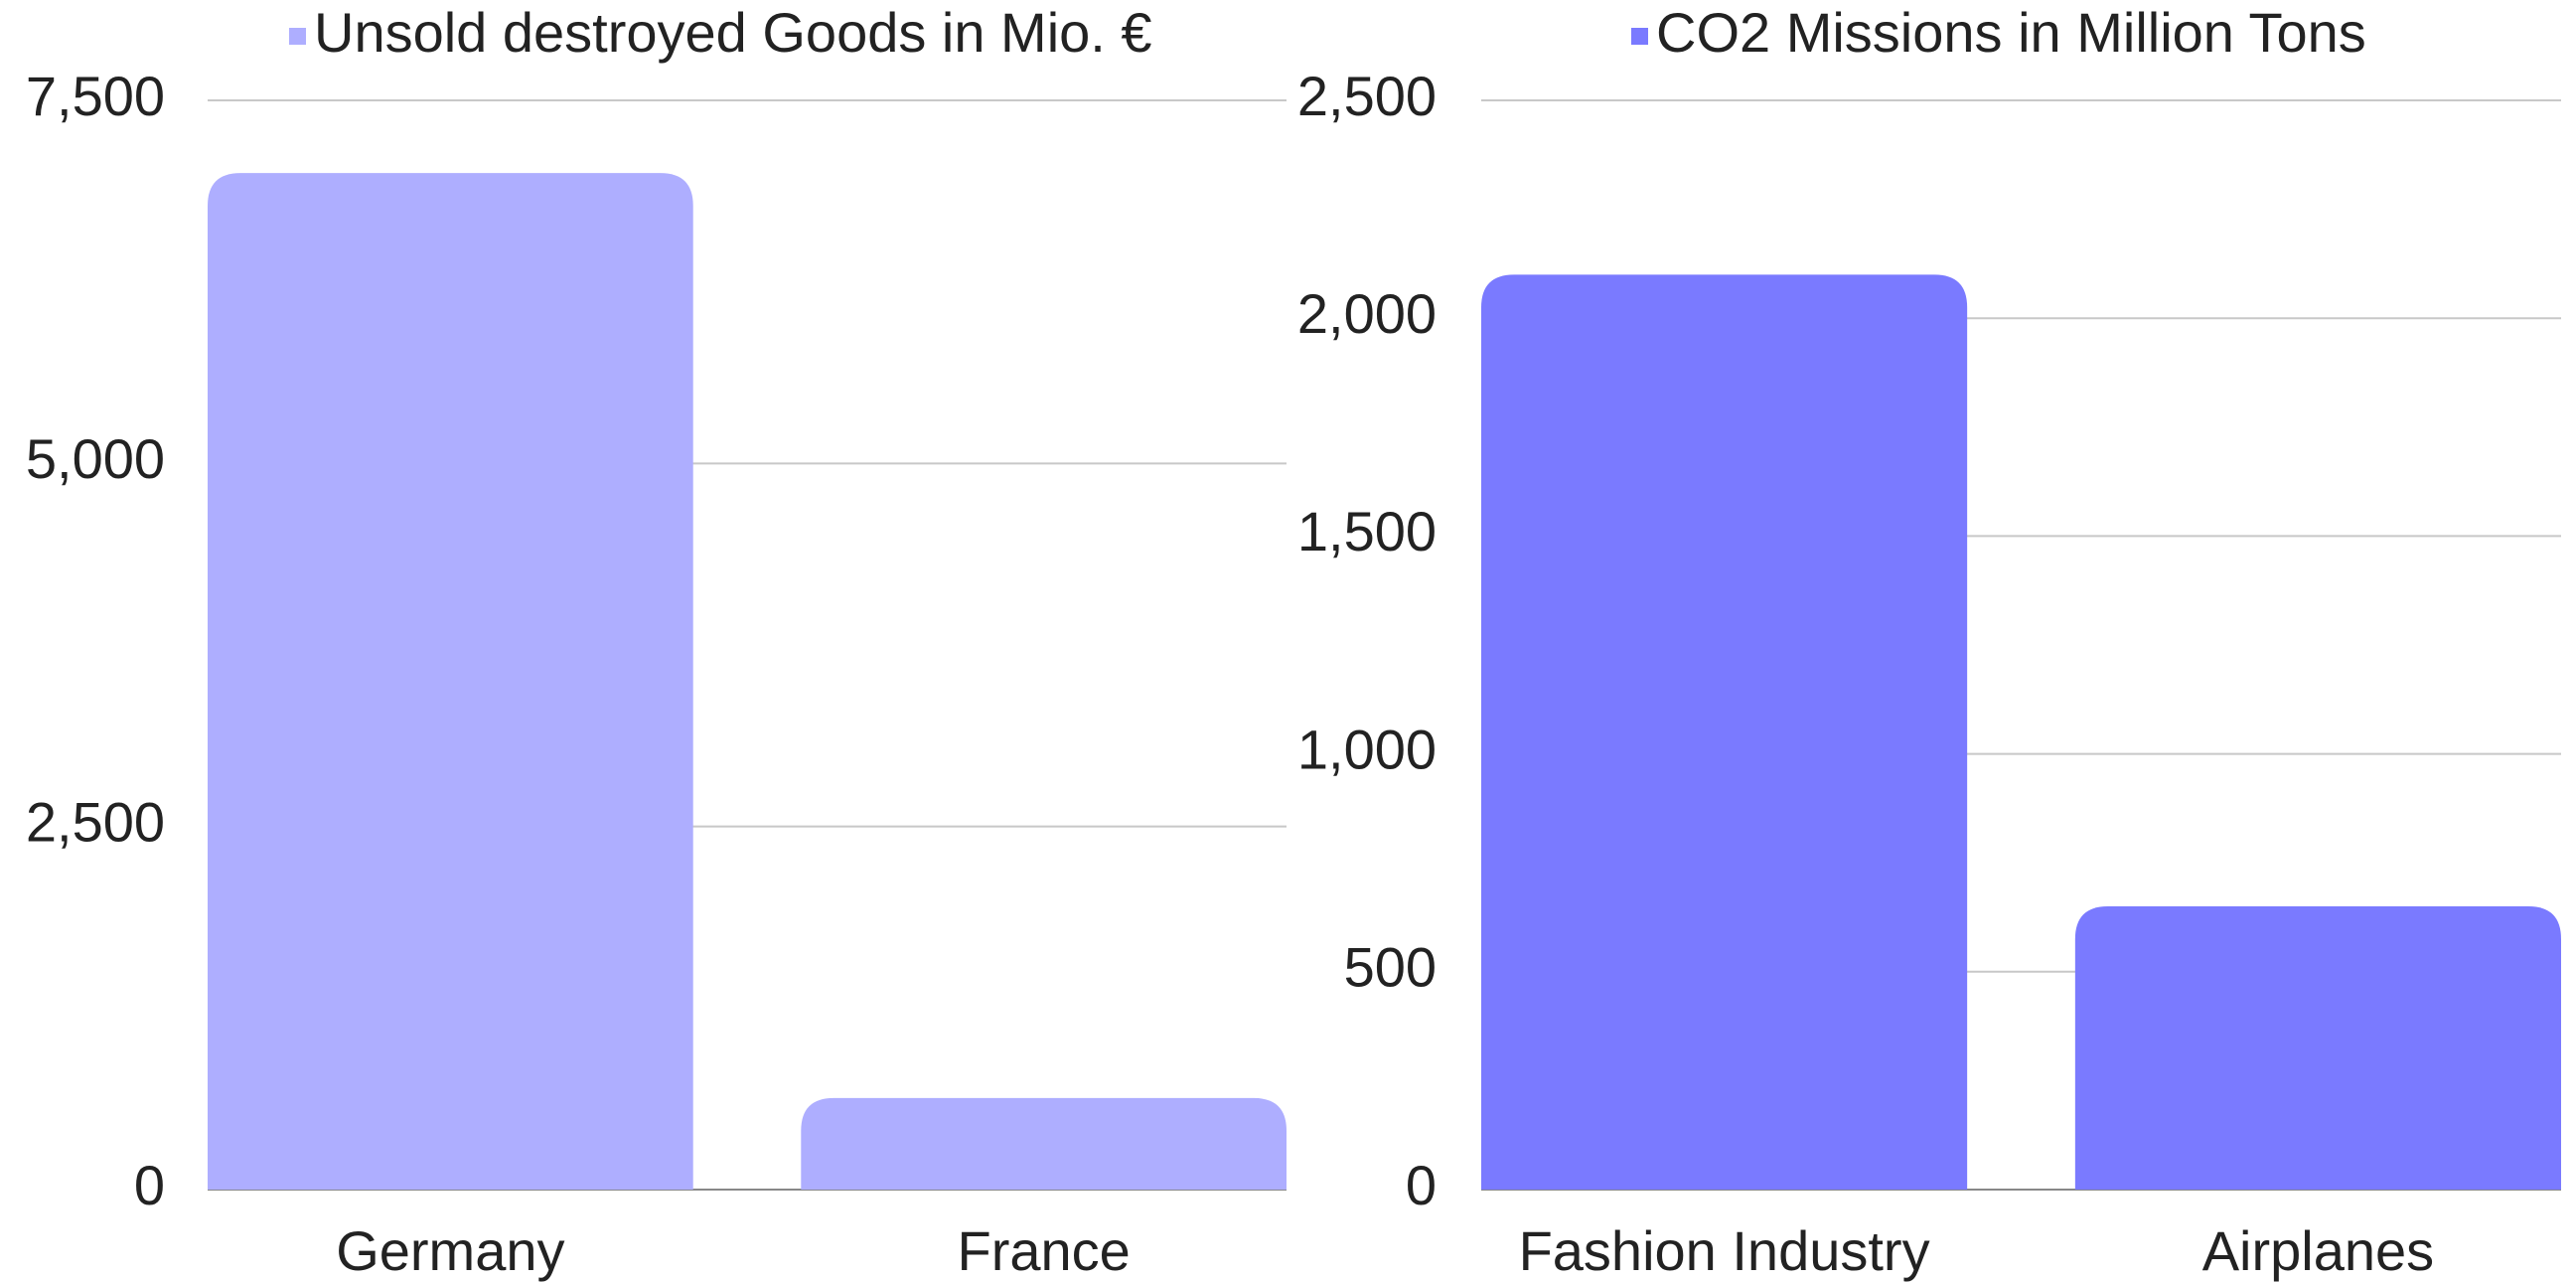 Image resolution: width=2576 pixels, height=1282 pixels. Describe the element at coordinates (1044, 1250) in the screenshot. I see `x-tick-label: France` at that location.